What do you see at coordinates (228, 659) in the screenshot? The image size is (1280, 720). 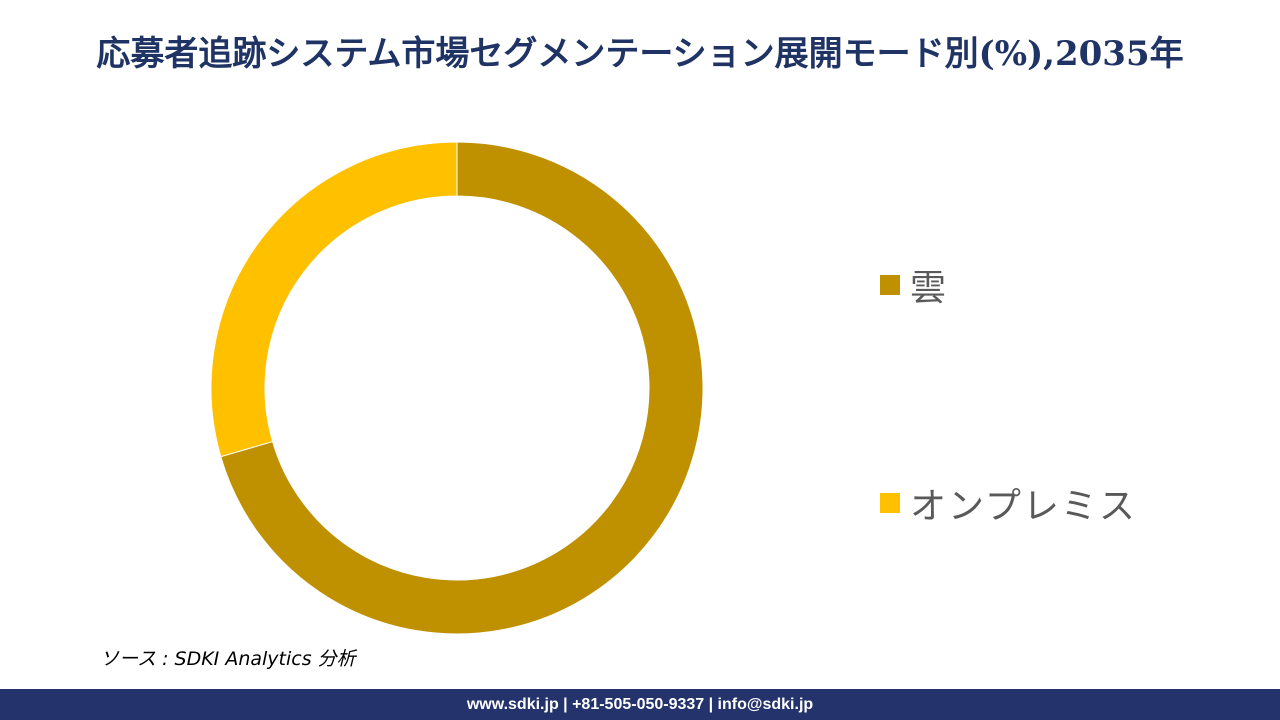 I see `source-note: ソース : SDKI Analytics 分析` at bounding box center [228, 659].